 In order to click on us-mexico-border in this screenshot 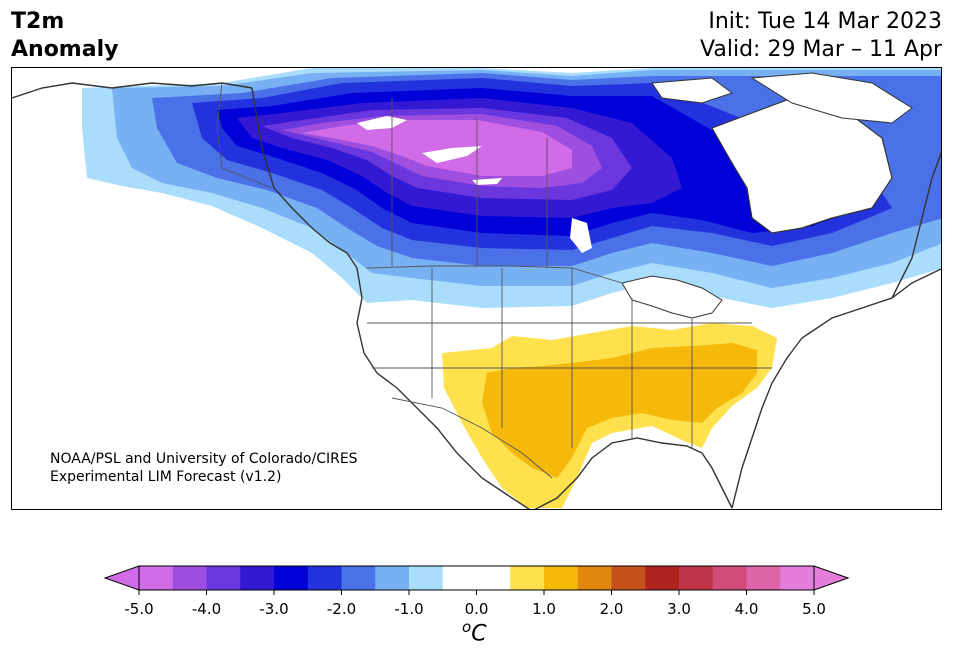, I will do `click(472, 438)`.